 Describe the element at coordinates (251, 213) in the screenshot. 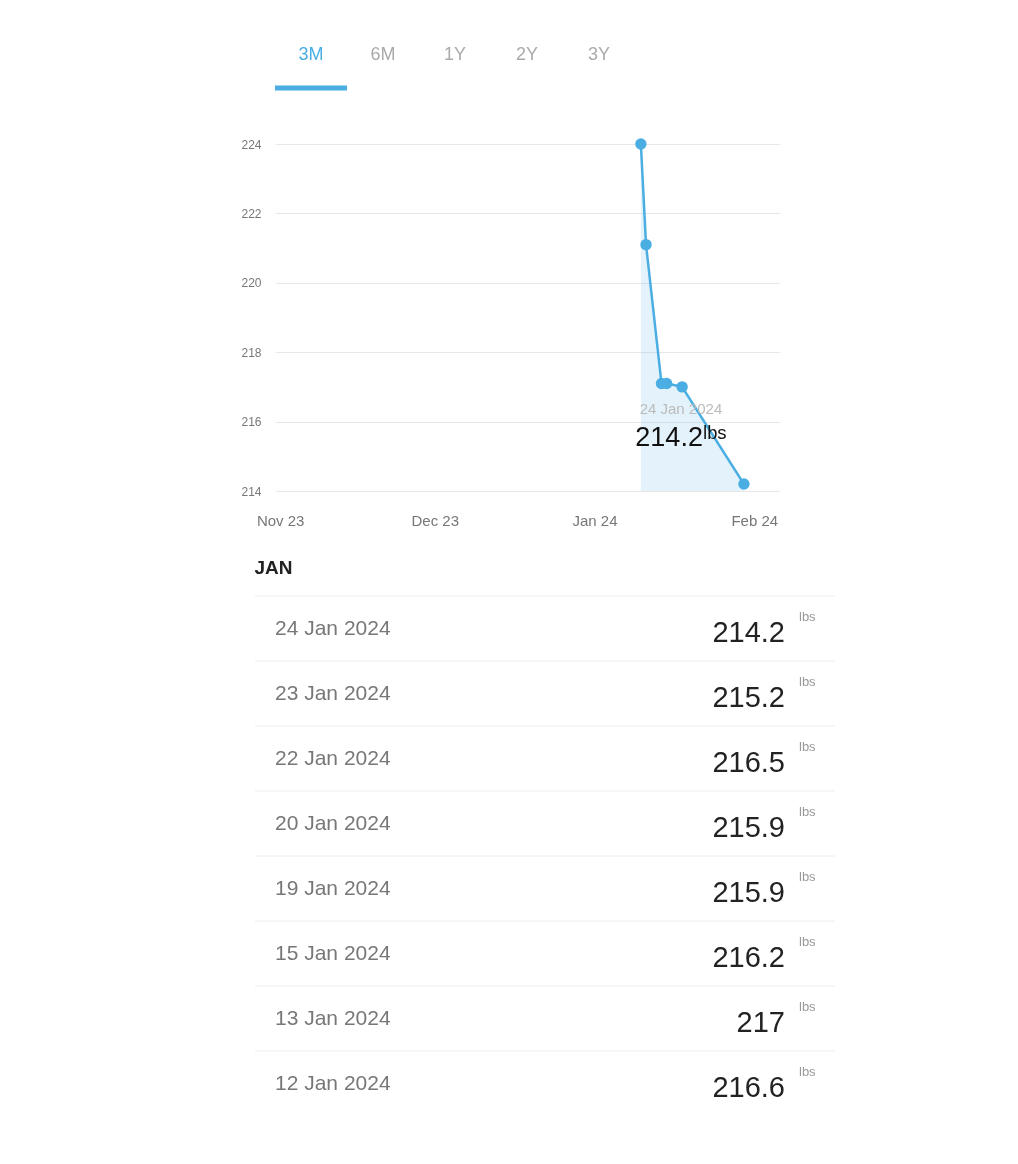

I see `y-tick-label: 222` at that location.